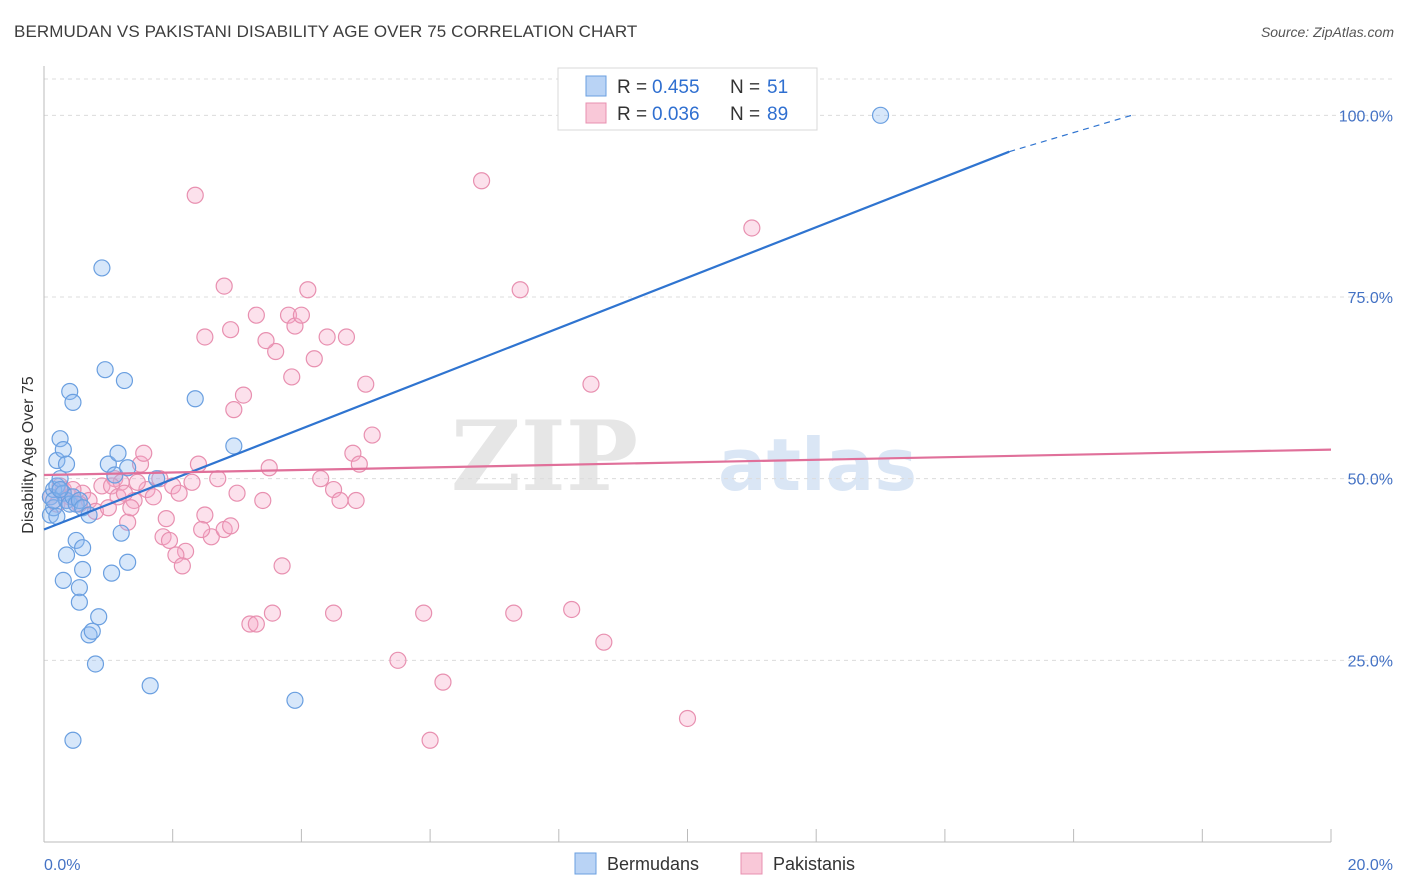 The image size is (1406, 892). What do you see at coordinates (653, 864) in the screenshot?
I see `bottom-legend-label-bermudans: Bermudans` at bounding box center [653, 864].